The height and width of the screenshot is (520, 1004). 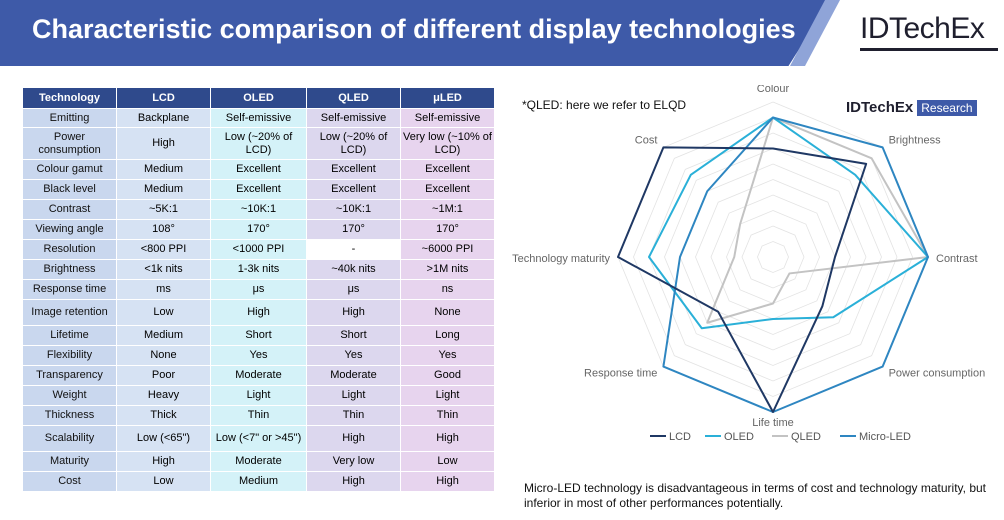 What do you see at coordinates (806, 437) in the screenshot?
I see `legend-label: QLED` at bounding box center [806, 437].